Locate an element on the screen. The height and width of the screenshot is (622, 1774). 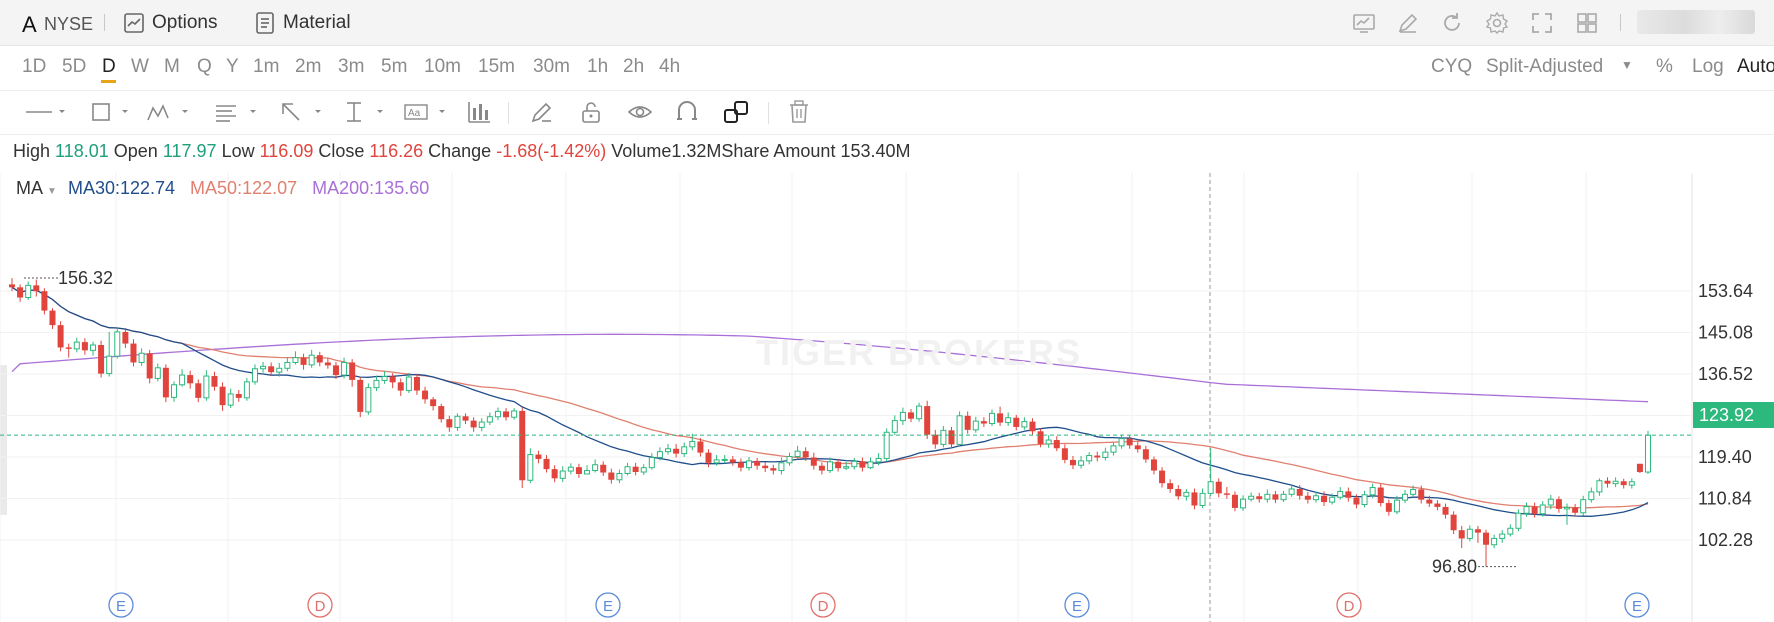
period-5m: 5m is located at coordinates (394, 66).